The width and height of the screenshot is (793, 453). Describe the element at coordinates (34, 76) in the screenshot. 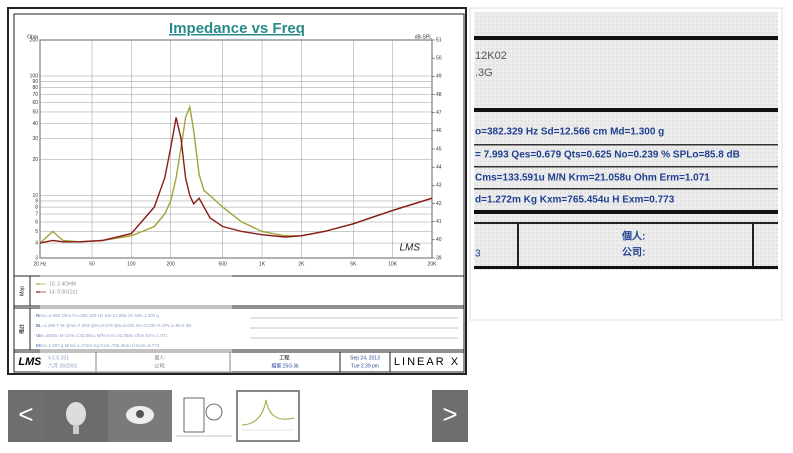

I see `y-tick-label: 100` at that location.